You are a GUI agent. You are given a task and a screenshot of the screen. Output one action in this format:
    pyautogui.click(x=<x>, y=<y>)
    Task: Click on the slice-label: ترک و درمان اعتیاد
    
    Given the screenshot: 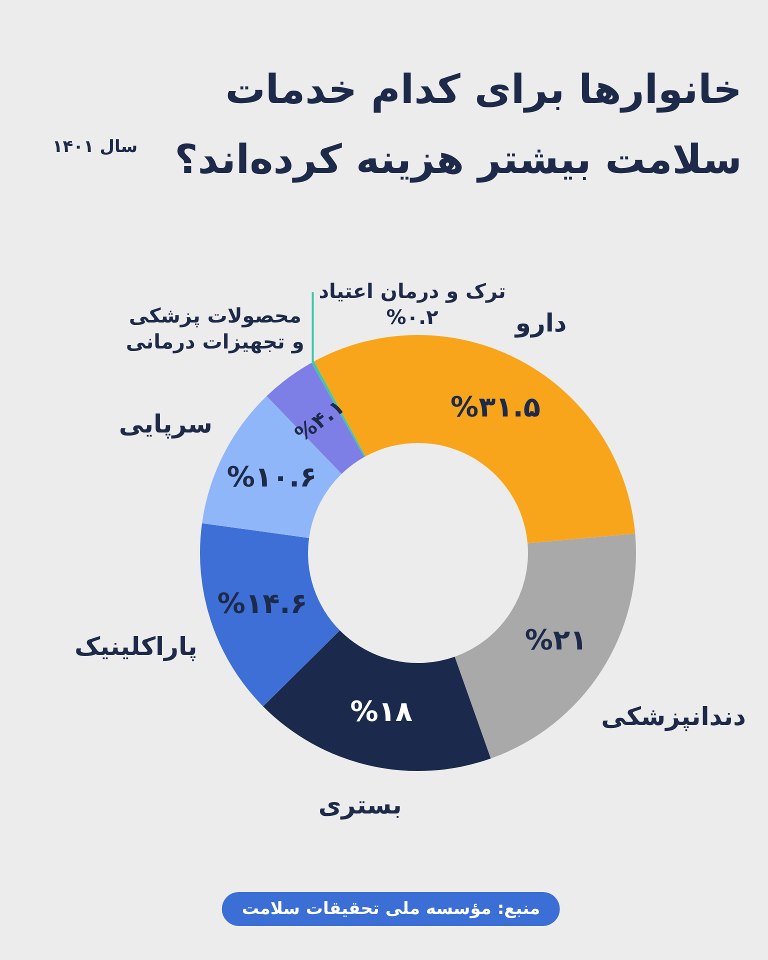 What is the action you would take?
    pyautogui.click(x=412, y=291)
    